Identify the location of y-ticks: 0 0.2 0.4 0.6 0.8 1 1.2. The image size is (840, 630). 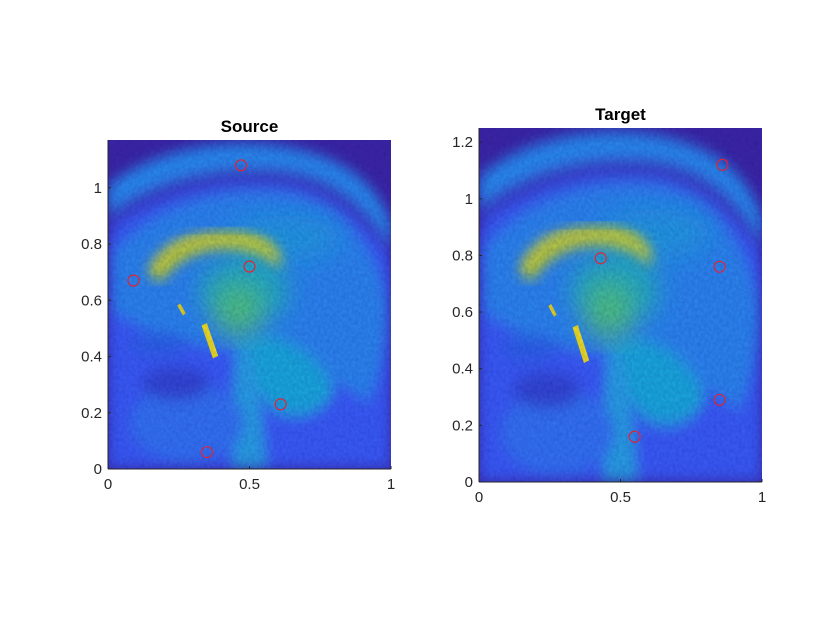
(467, 312).